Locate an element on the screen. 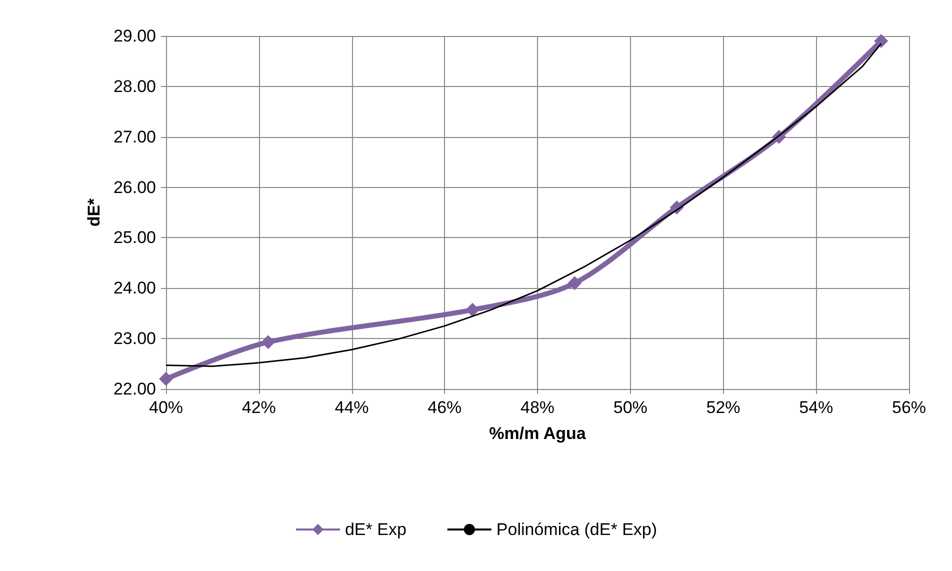  x-tick-label: 40% is located at coordinates (166, 407).